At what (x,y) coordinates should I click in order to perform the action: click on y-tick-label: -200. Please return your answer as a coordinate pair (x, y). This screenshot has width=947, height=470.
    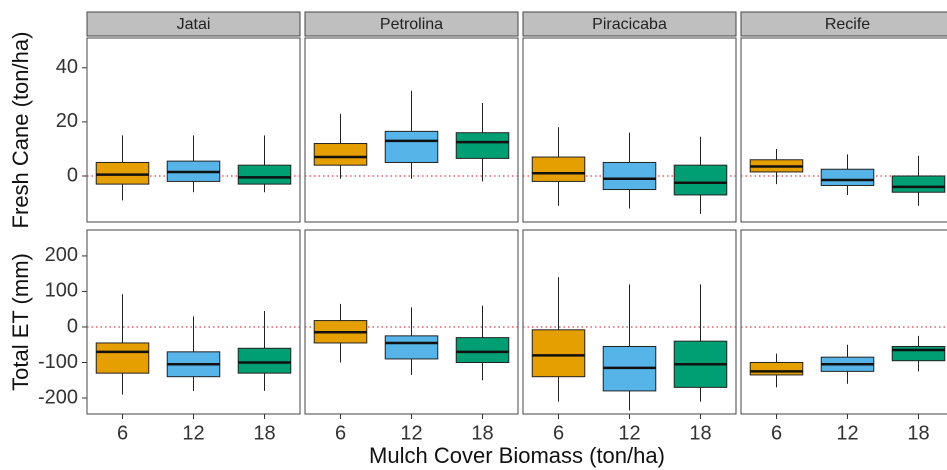
    Looking at the image, I should click on (58, 397).